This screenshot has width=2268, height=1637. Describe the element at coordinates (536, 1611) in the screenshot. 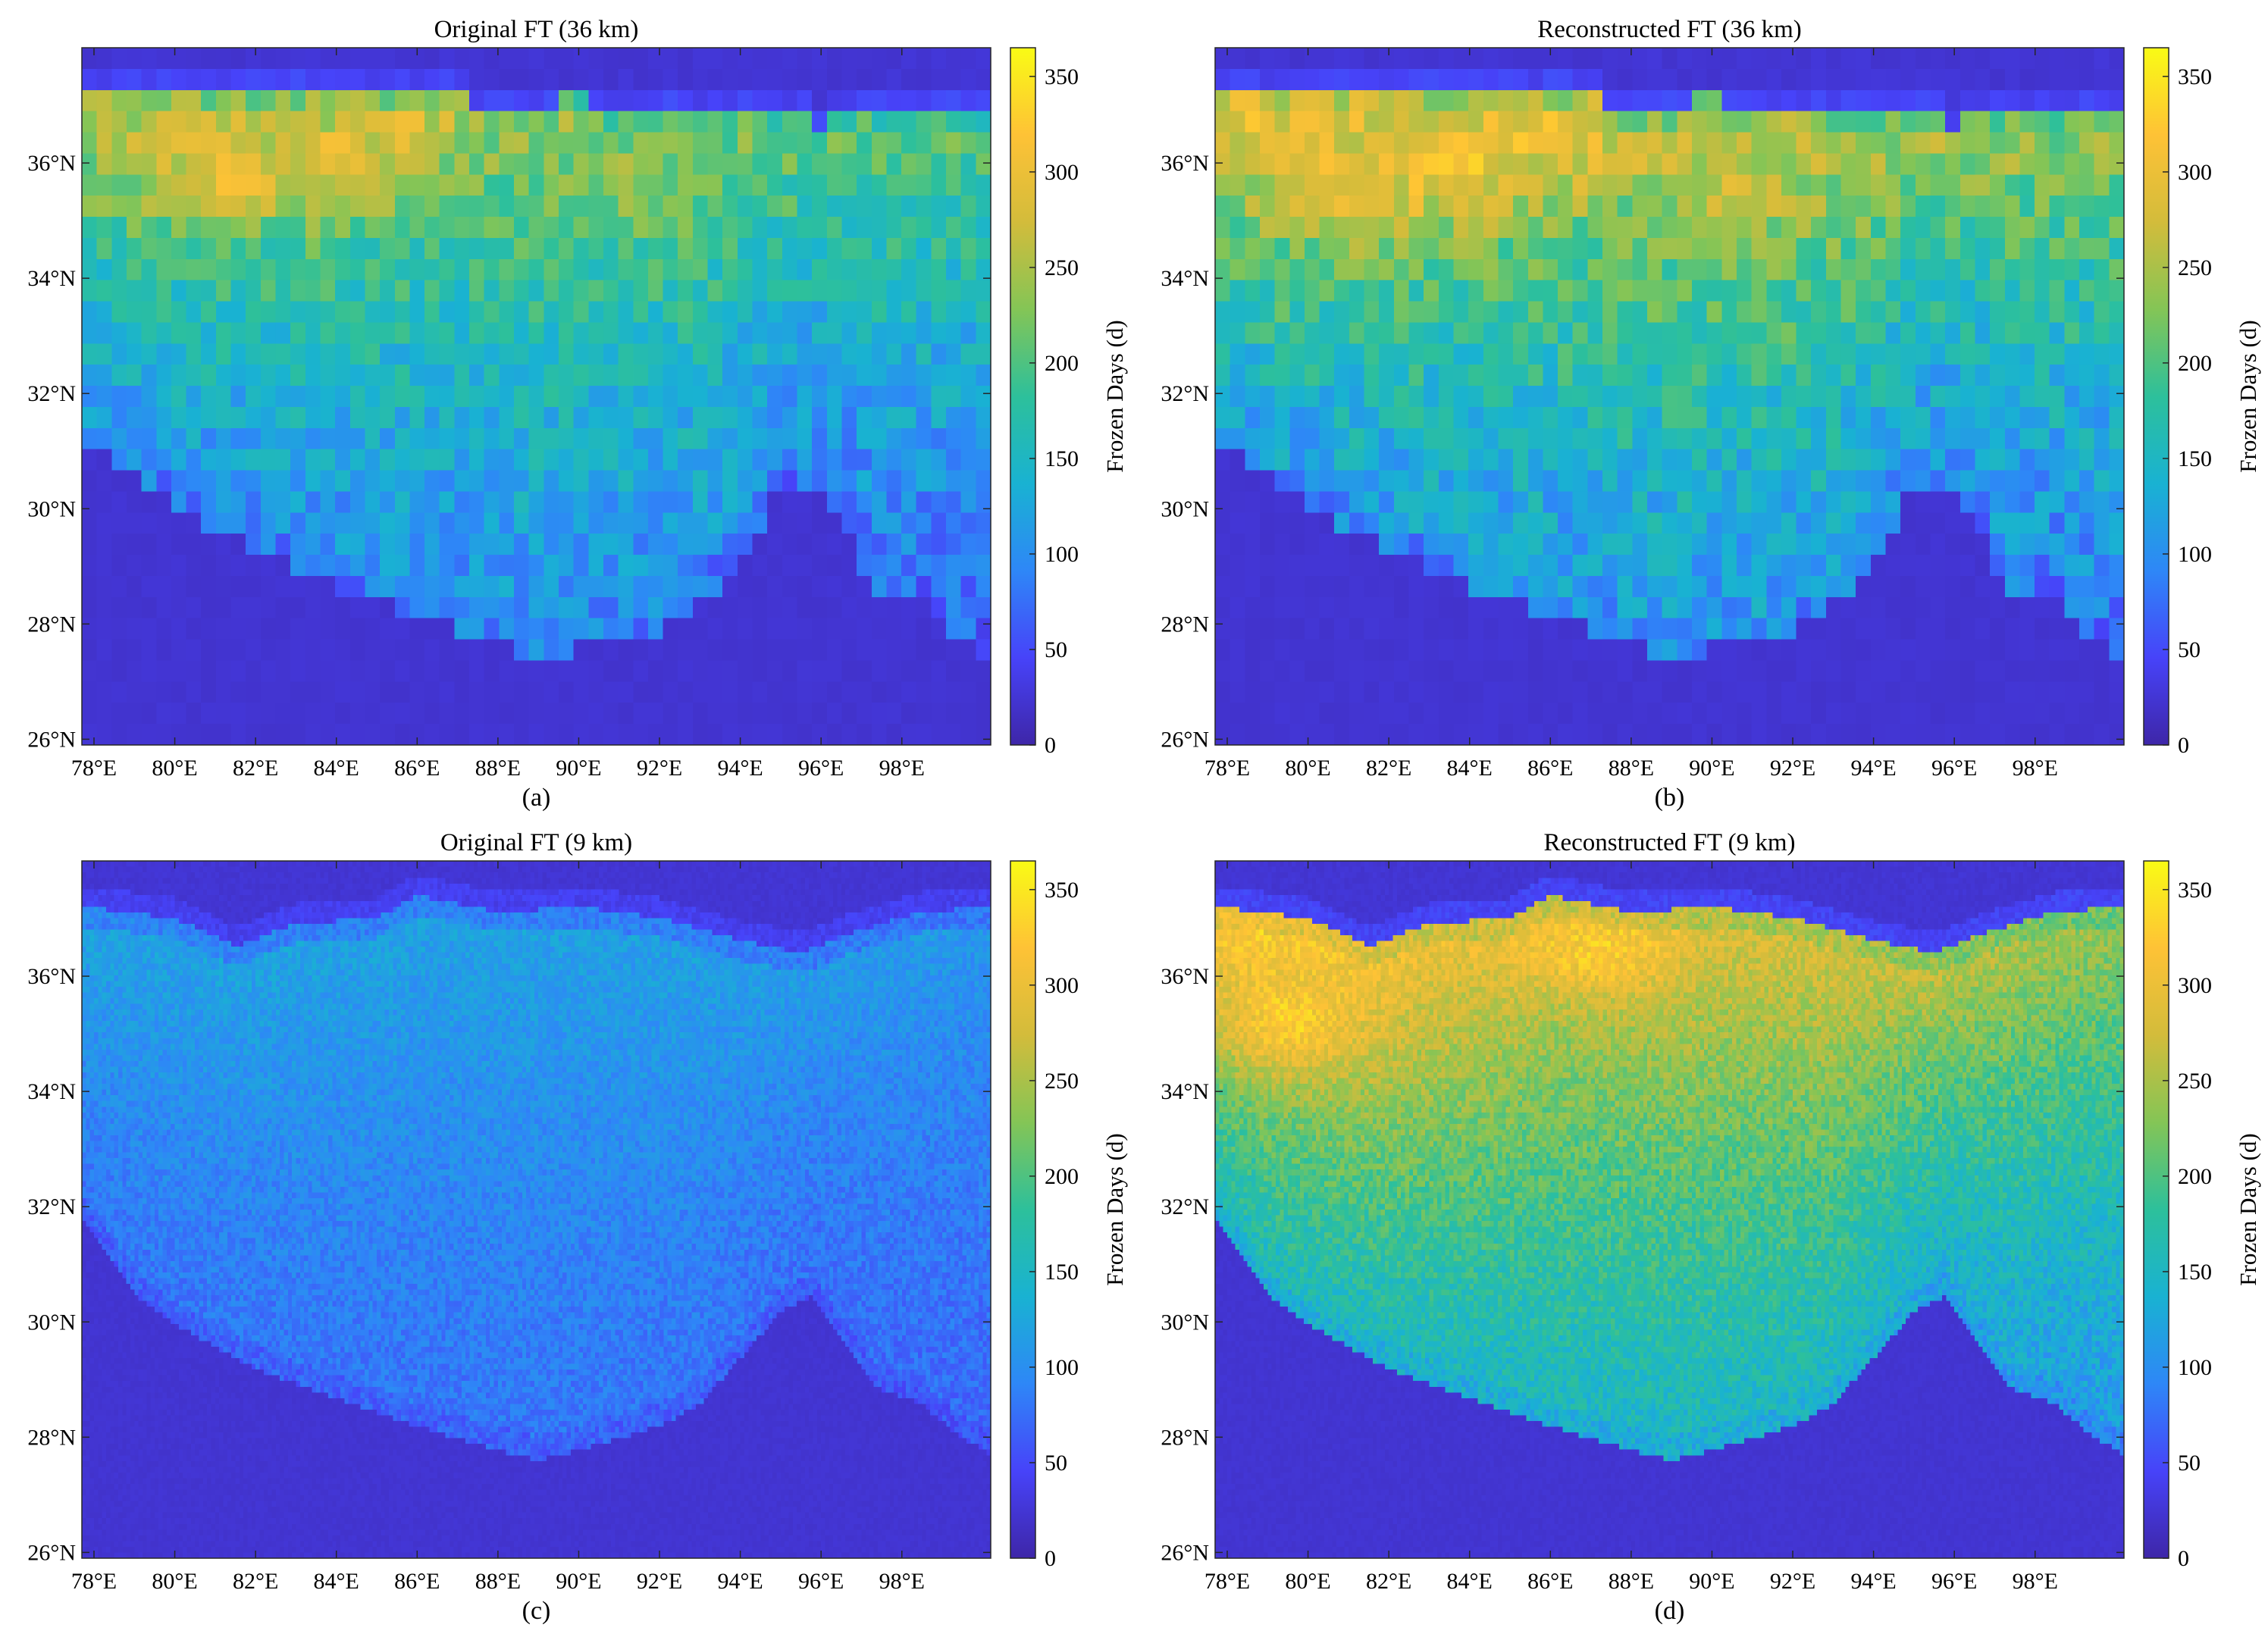

I see `panel-c-label: (c)` at that location.